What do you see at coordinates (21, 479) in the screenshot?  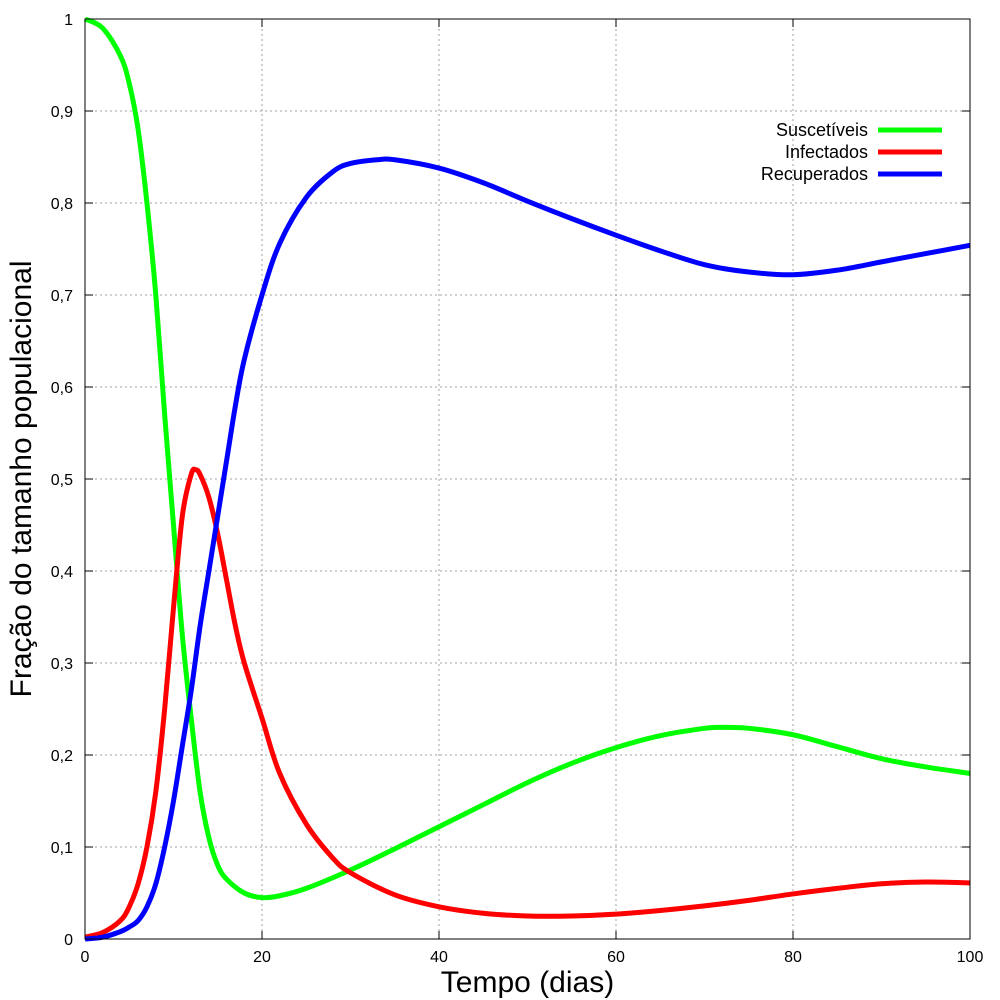 I see `y-axis-title: Fração do tamanho populacional` at bounding box center [21, 479].